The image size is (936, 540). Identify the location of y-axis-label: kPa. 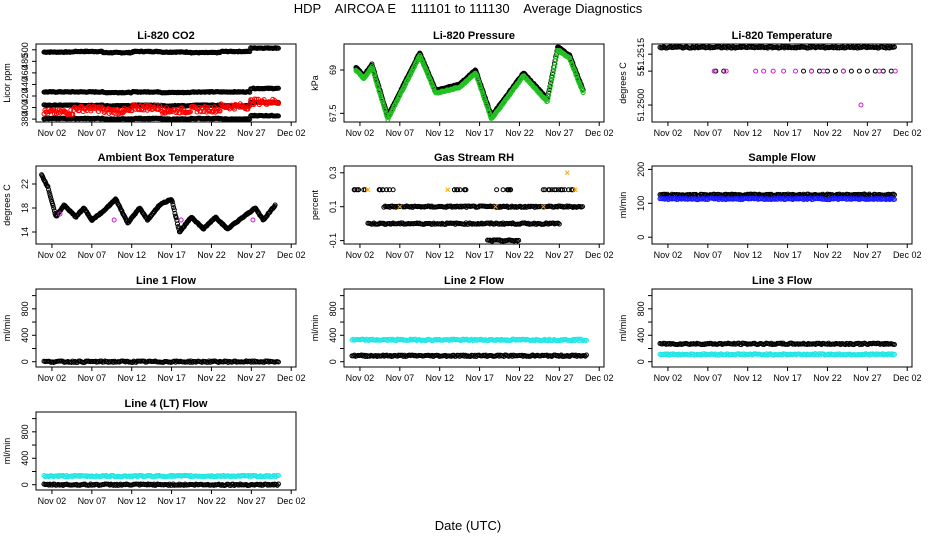
(315, 83).